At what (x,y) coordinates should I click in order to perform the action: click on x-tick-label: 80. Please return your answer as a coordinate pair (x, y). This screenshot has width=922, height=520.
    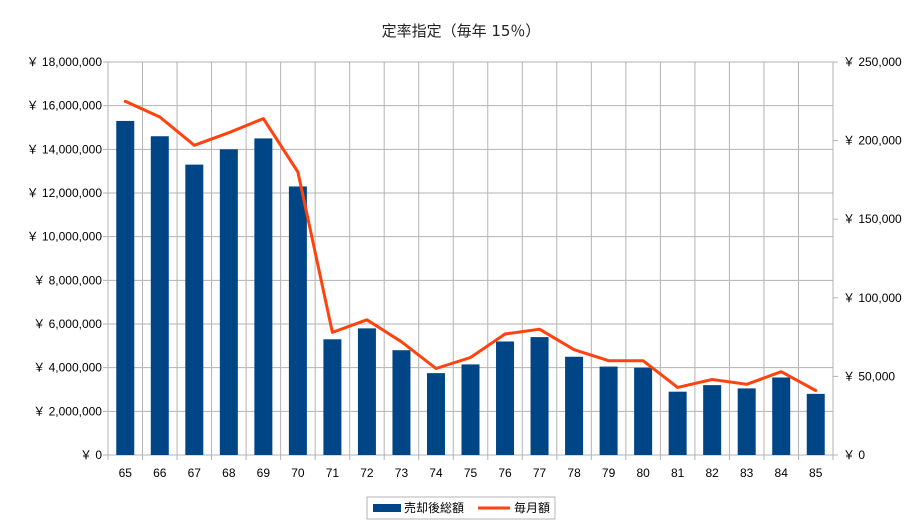
    Looking at the image, I should click on (643, 473).